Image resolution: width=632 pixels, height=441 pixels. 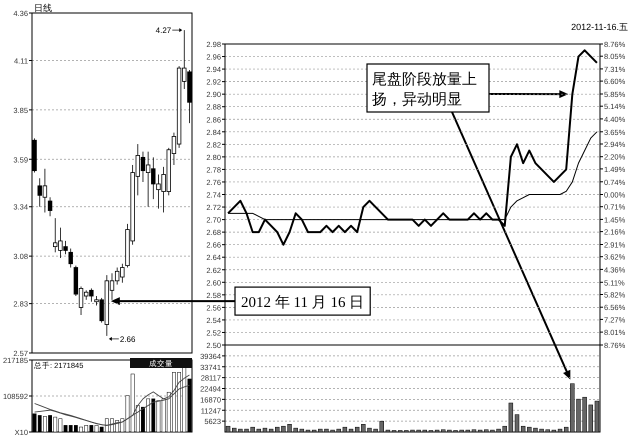 I want to click on annotation: 尾盘阶段放量上扬，异动明显, so click(x=424, y=89).